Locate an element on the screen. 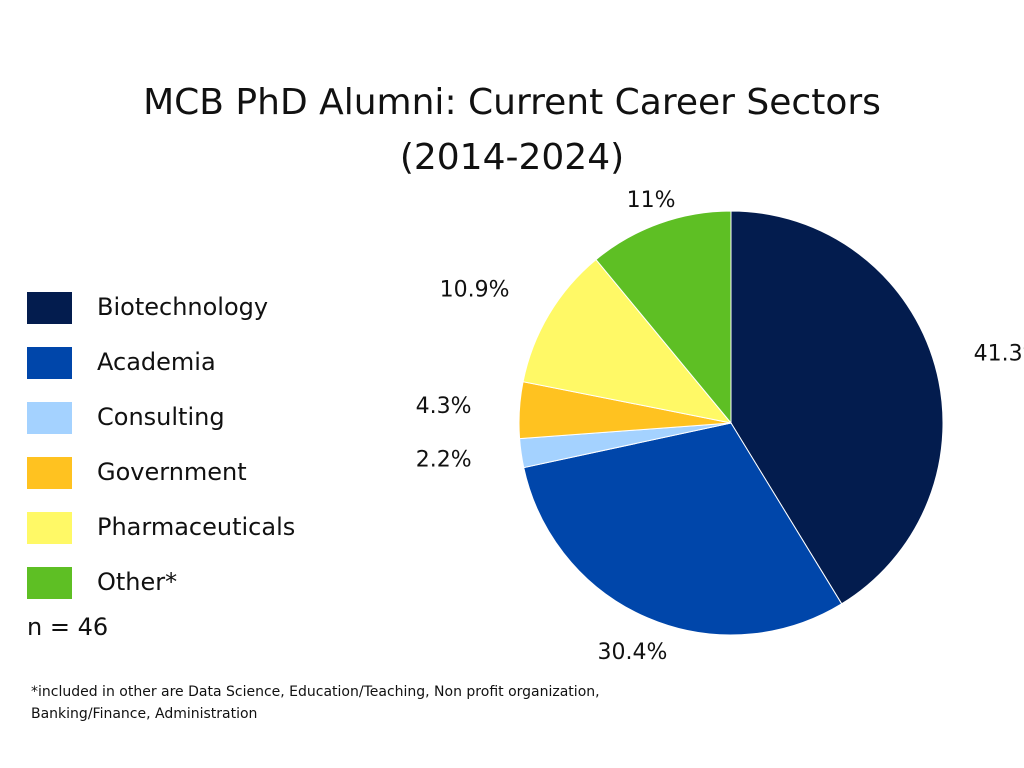  slice-percent-label: 2.2% is located at coordinates (444, 459).